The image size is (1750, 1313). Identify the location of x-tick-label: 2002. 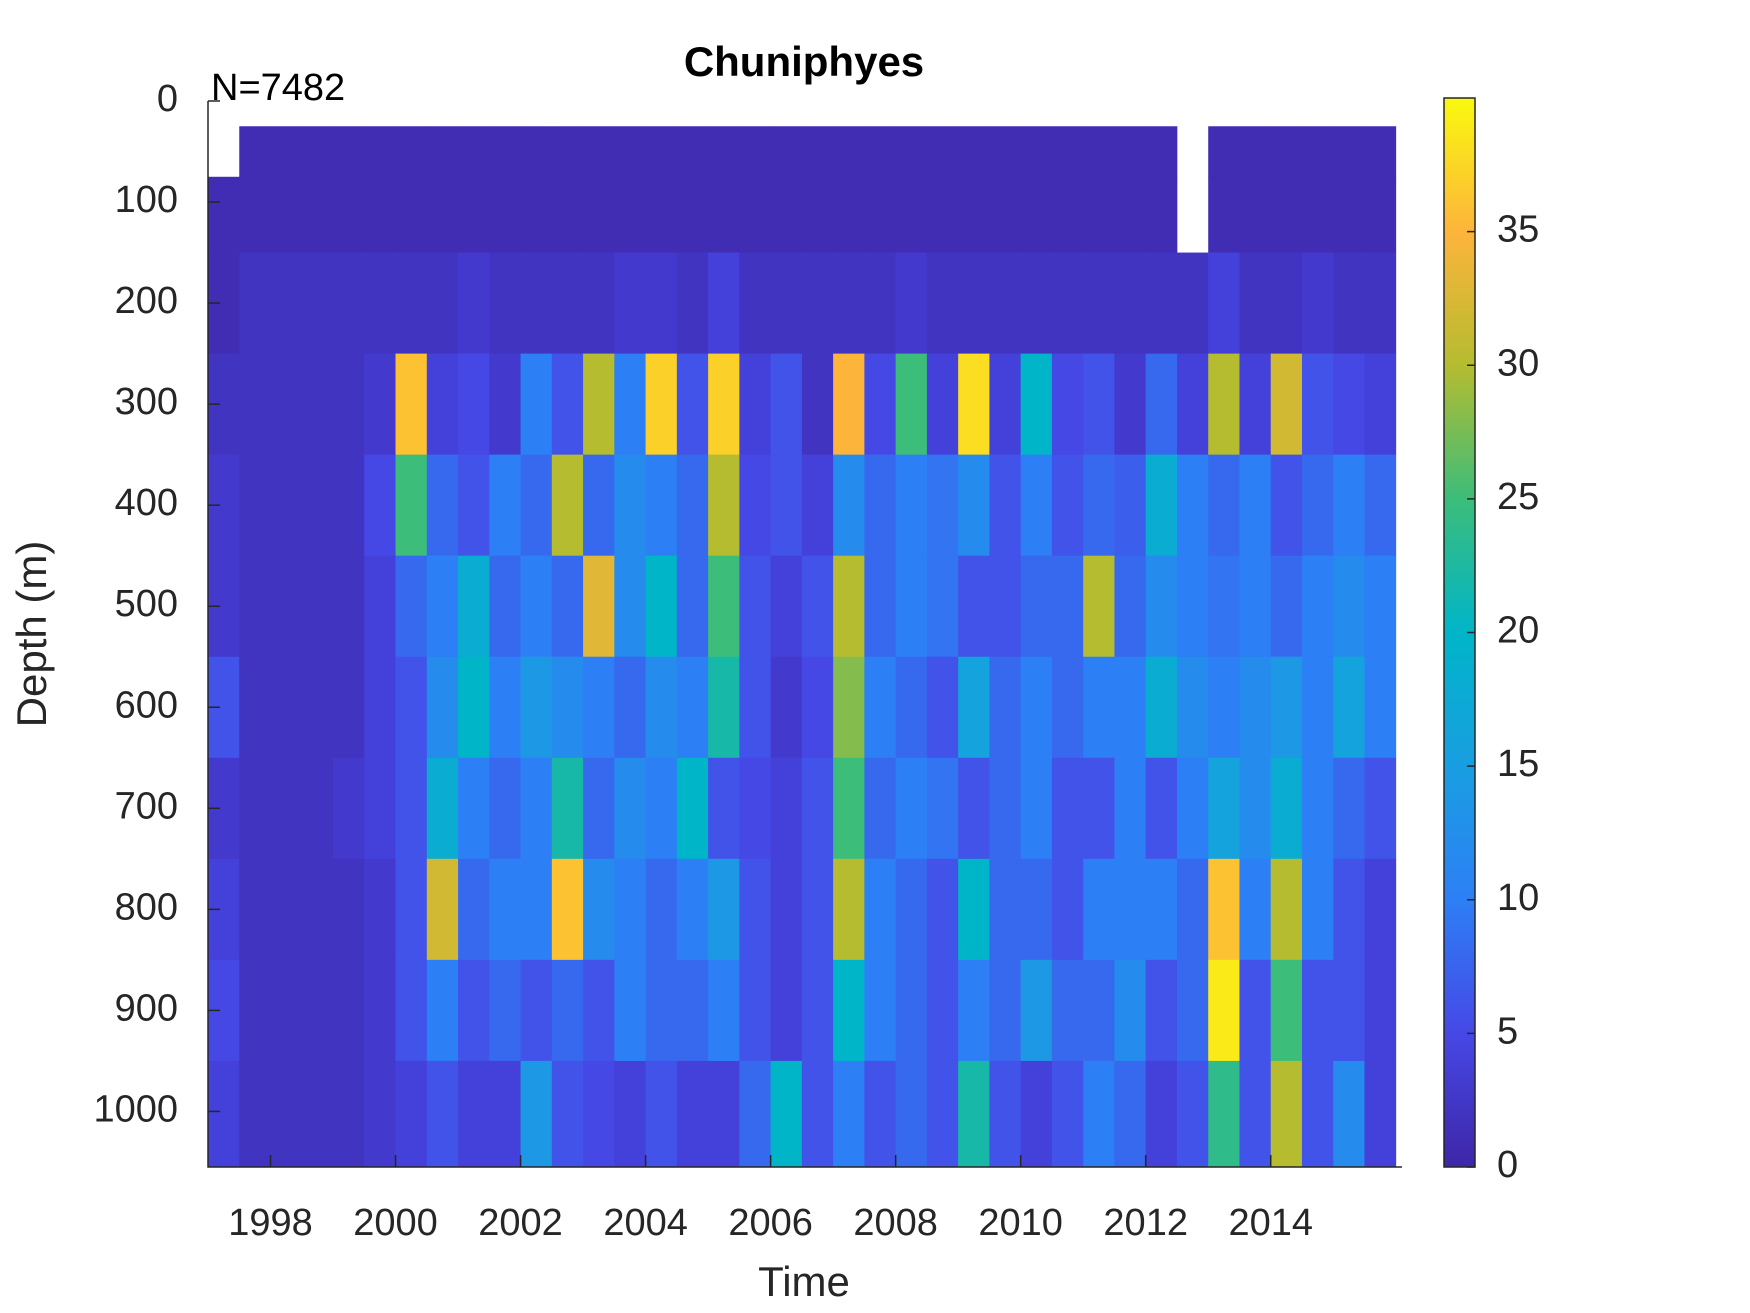
(520, 1223).